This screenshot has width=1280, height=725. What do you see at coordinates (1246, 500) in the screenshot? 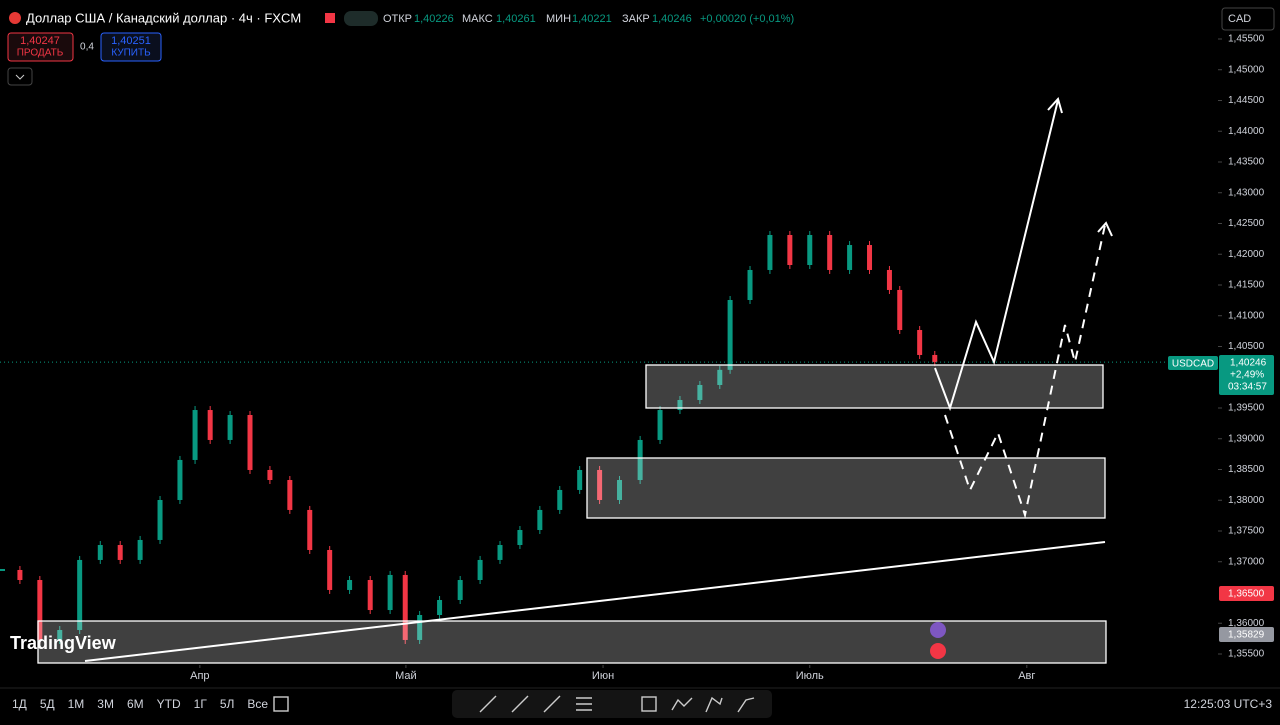
I see `y-tick-label: 1,38000` at bounding box center [1246, 500].